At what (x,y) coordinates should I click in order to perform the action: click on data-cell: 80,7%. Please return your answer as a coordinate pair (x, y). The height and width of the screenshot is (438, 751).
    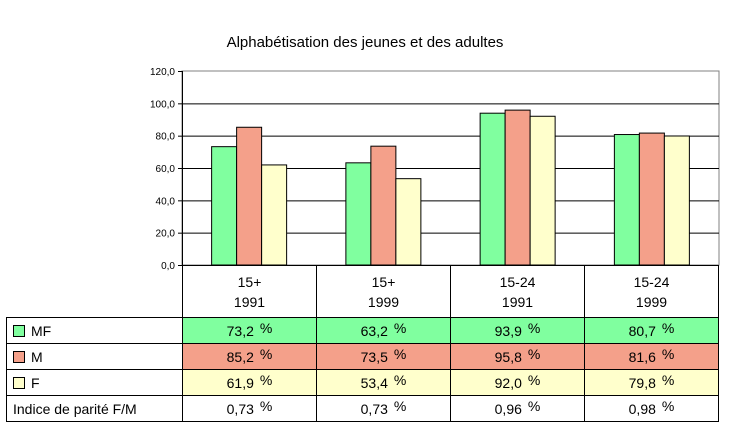
    Looking at the image, I should click on (651, 330).